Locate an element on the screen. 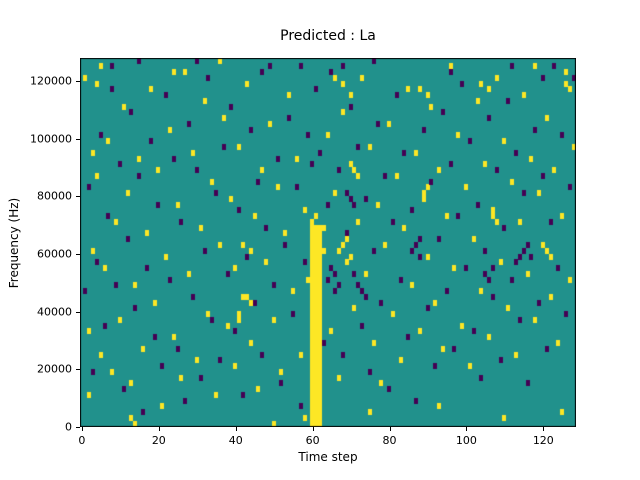 This screenshot has width=640, height=480. x-tick-label: 80 is located at coordinates (389, 440).